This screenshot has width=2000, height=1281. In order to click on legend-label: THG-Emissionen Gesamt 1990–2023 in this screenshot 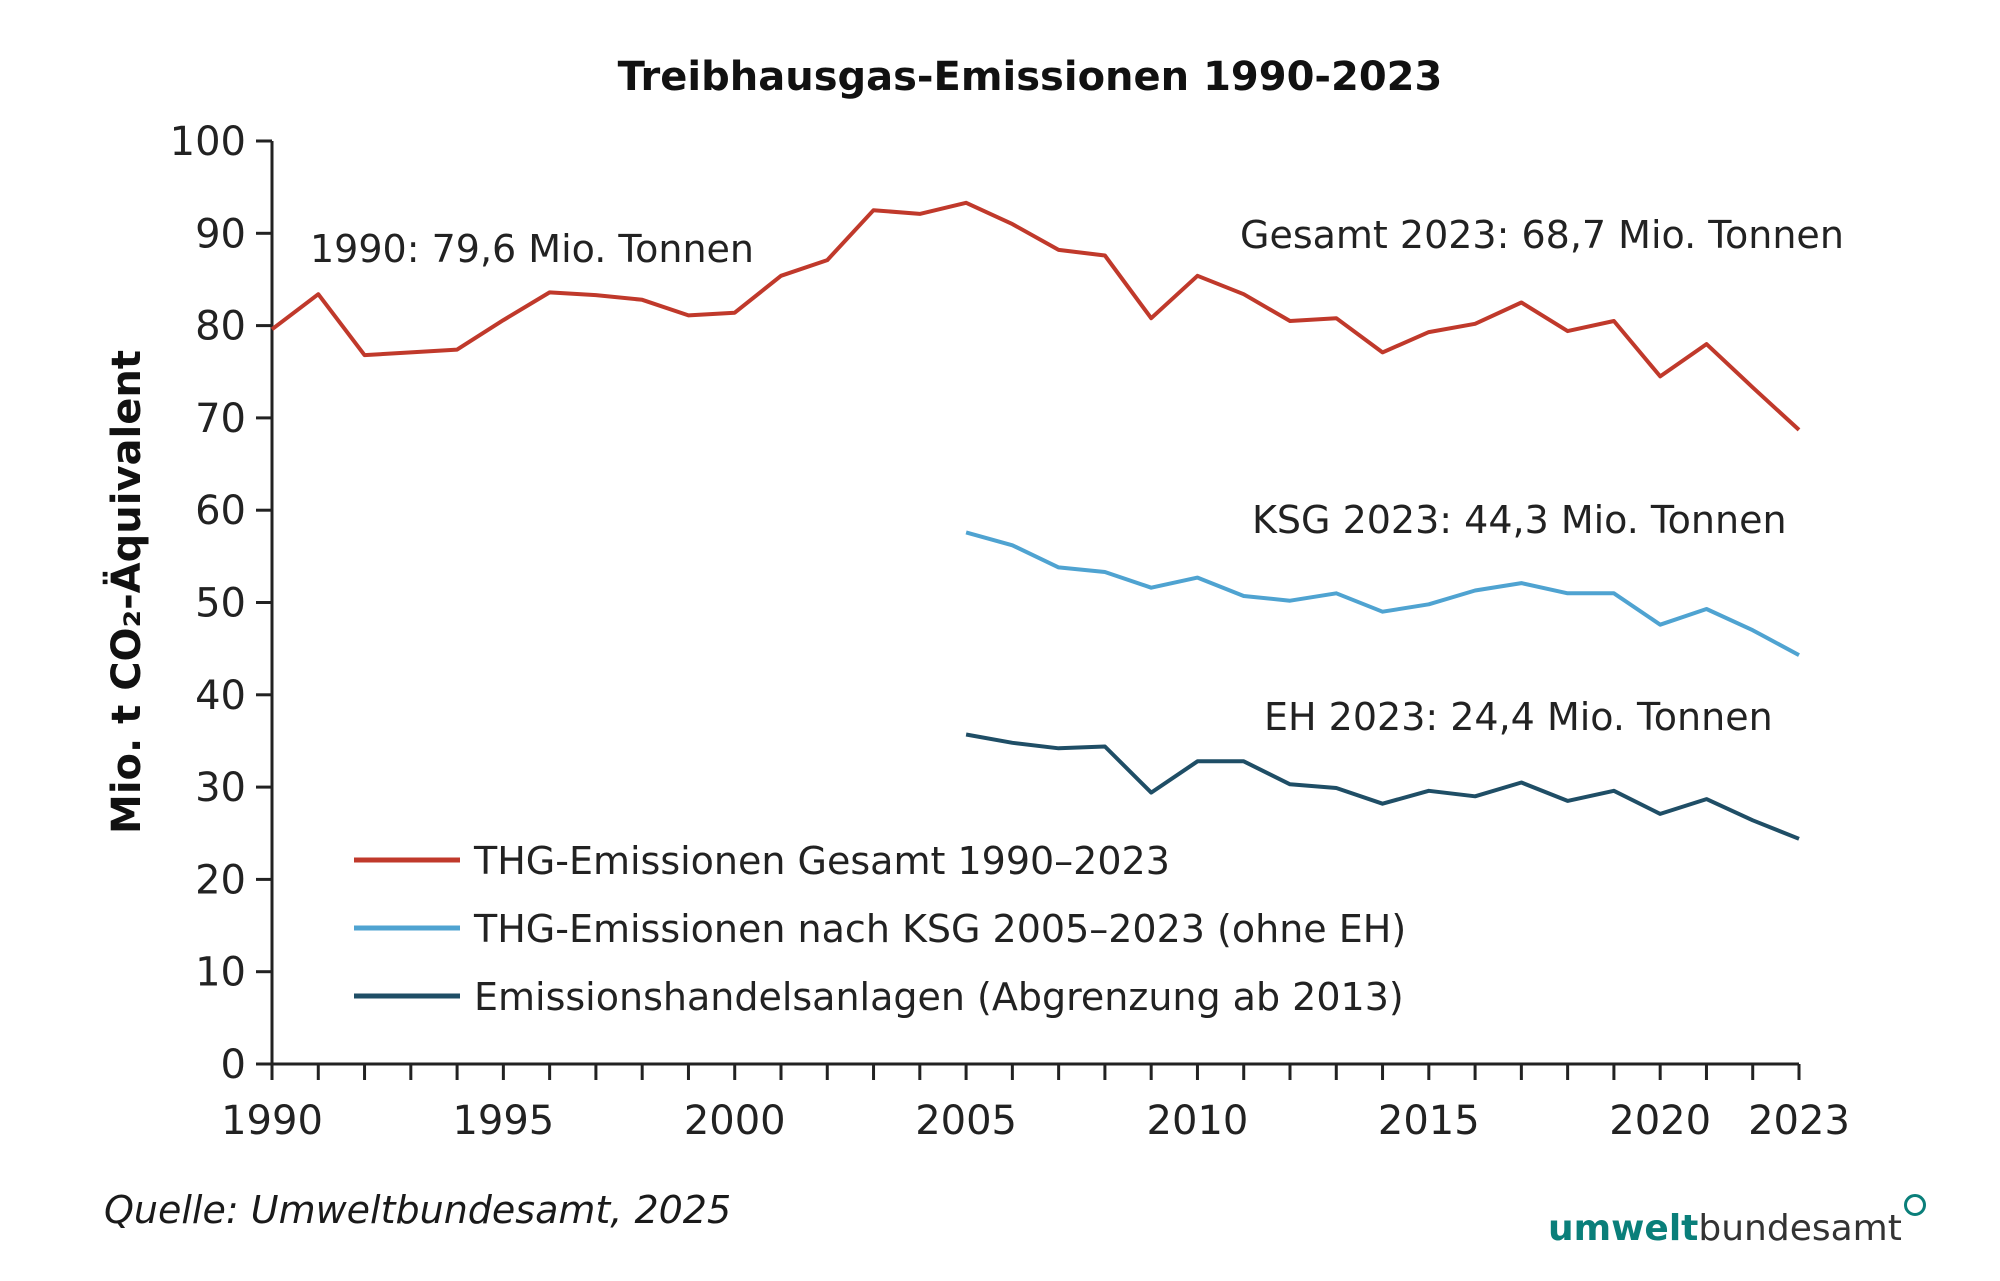, I will do `click(821, 861)`.